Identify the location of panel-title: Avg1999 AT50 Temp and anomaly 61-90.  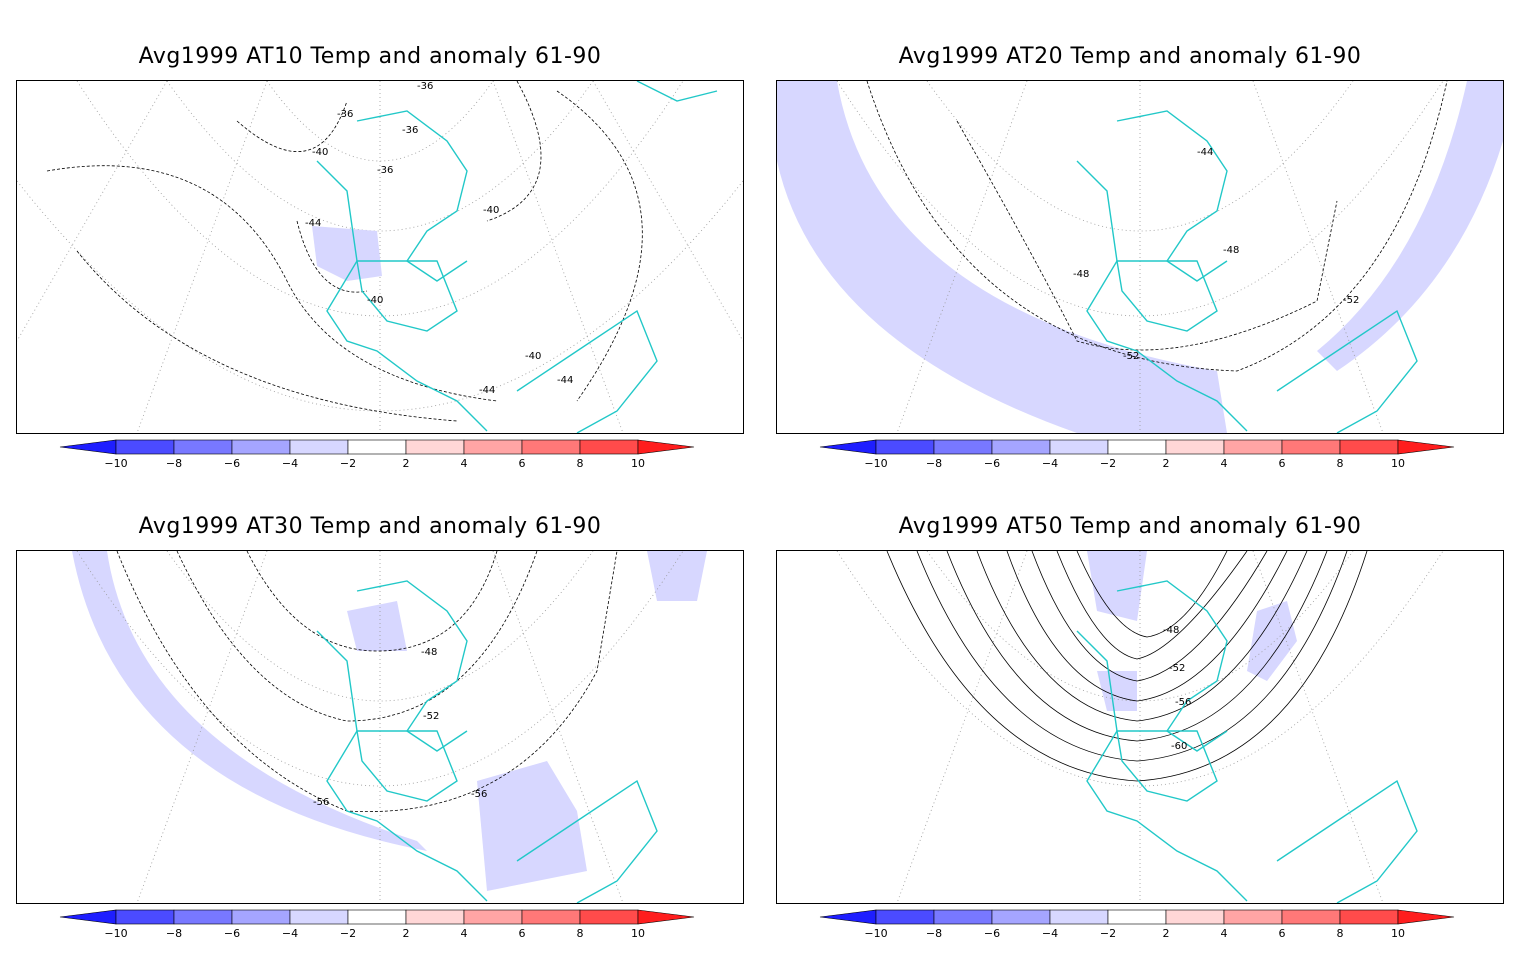
(1130, 526).